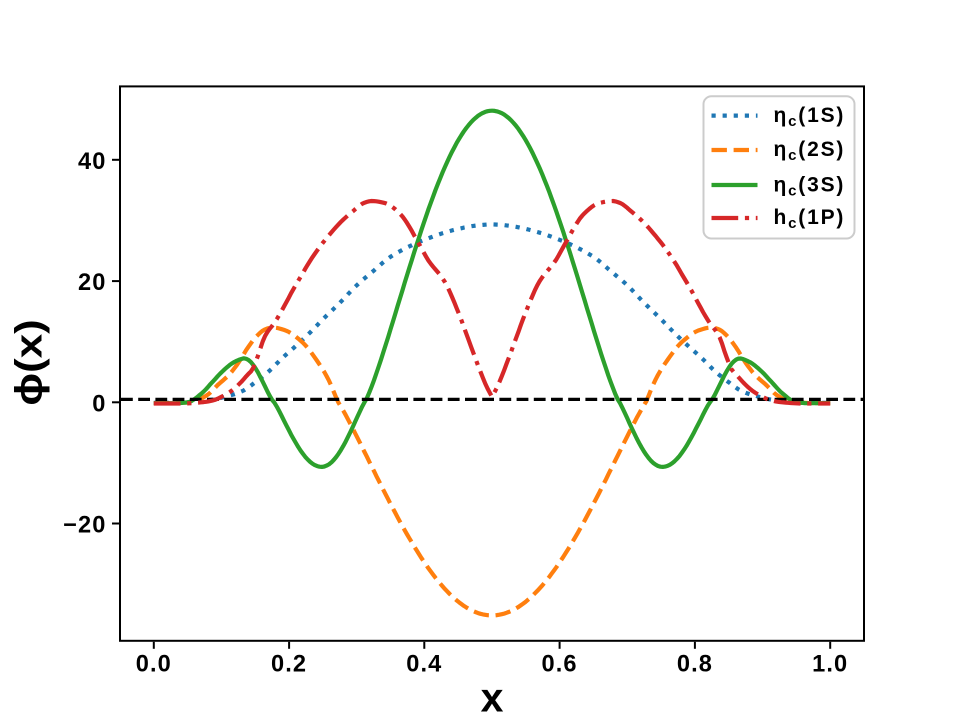 The image size is (960, 725). Describe the element at coordinates (99, 404) in the screenshot. I see `svg-text: 0` at that location.